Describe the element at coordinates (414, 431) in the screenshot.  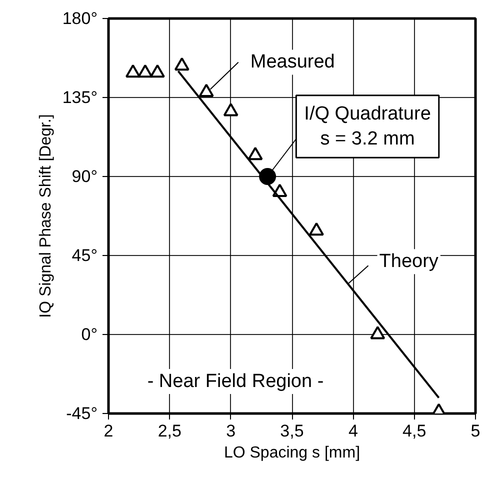
I see `x-tick-label: 4,5` at that location.